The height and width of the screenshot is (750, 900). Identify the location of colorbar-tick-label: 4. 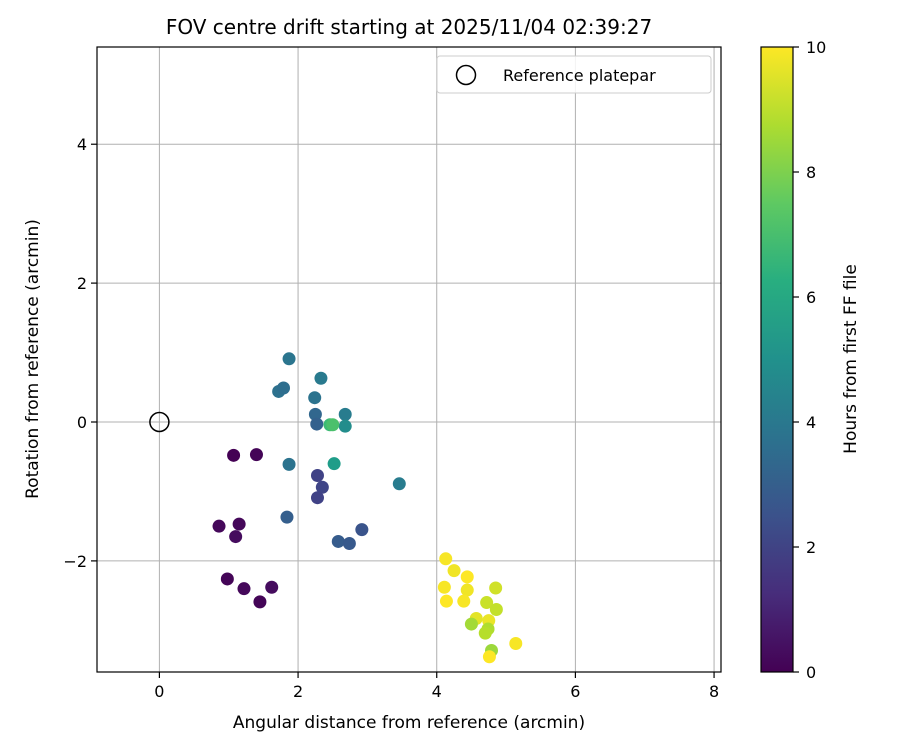
(811, 422).